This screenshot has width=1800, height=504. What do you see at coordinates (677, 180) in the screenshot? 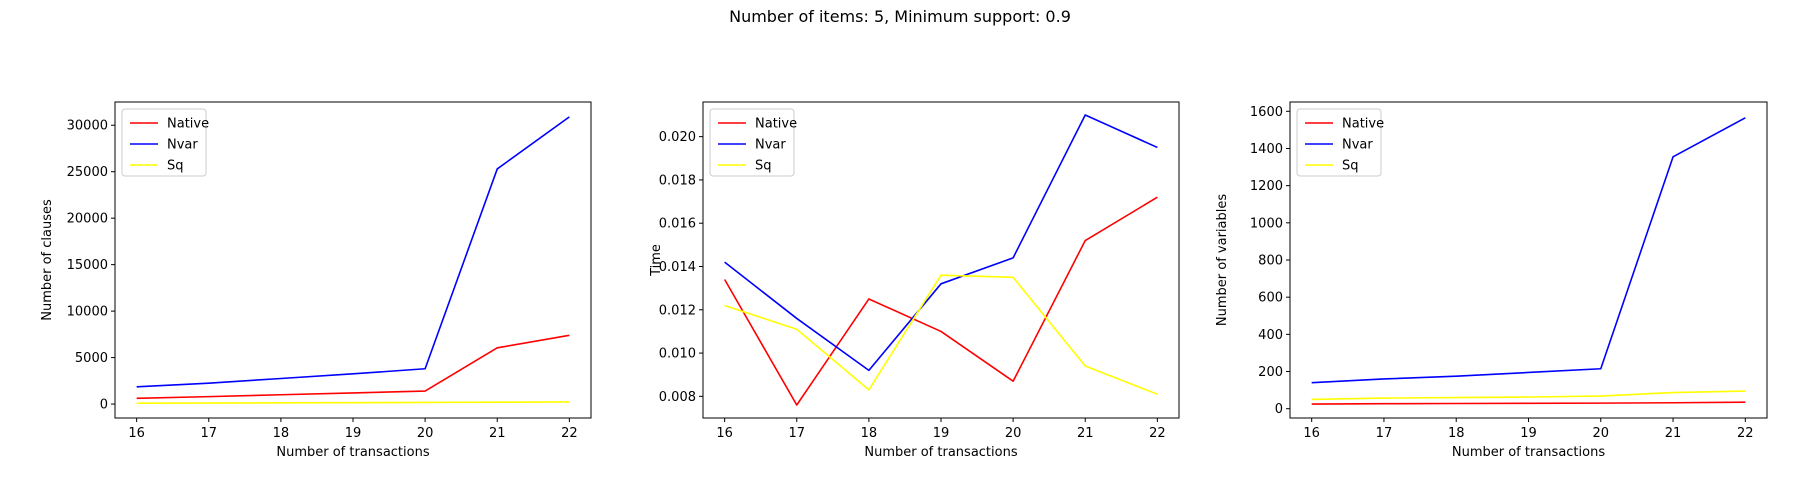
I see `y-tick-label: 0.018` at bounding box center [677, 180].